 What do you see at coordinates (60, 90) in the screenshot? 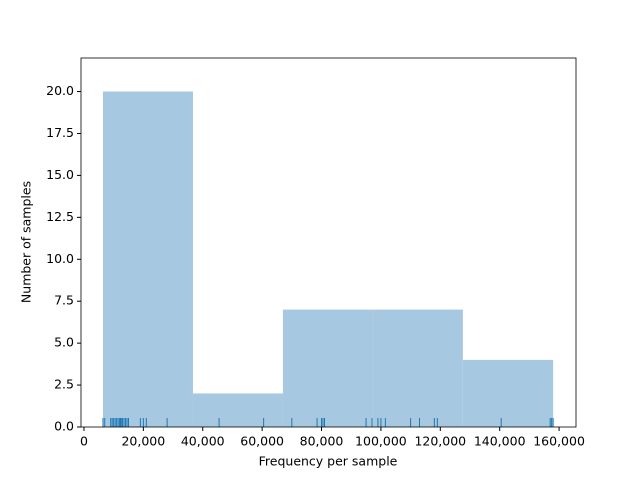
I see `y-tick-label: 20.0` at bounding box center [60, 90].